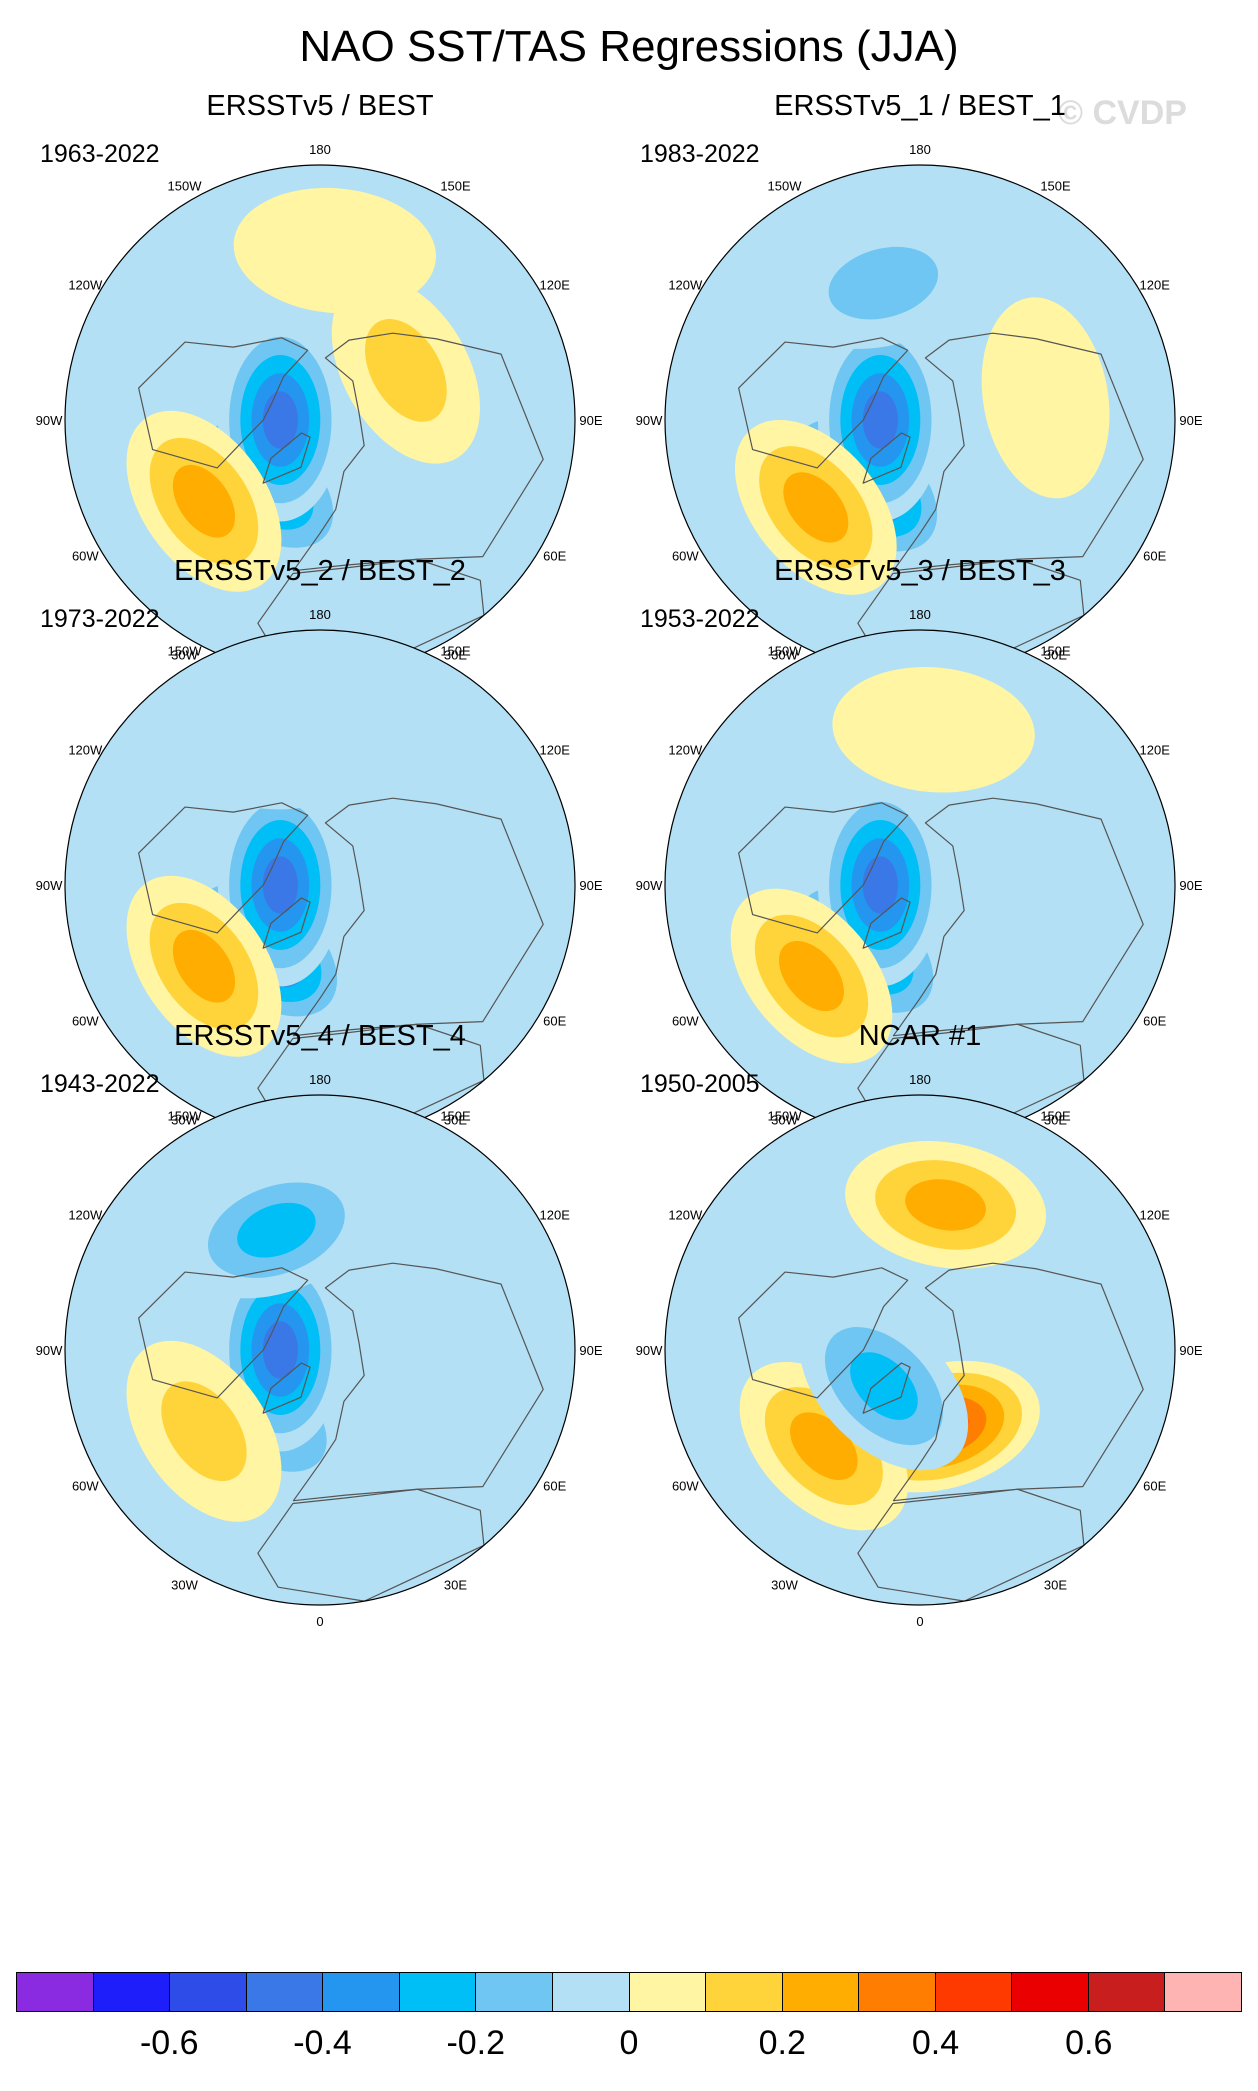  I want to click on anomaly-greenland-cold, so click(884, 1386).